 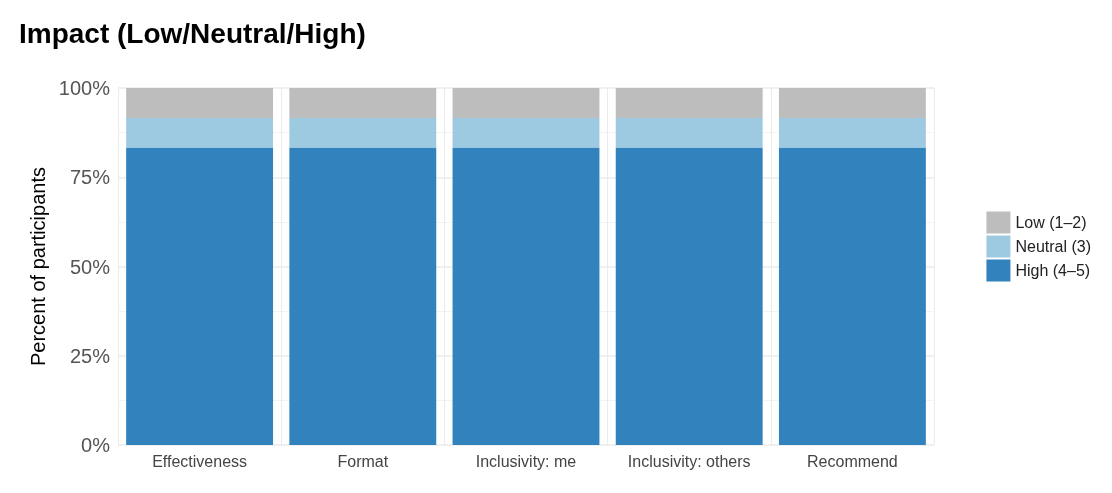 What do you see at coordinates (526, 461) in the screenshot?
I see `x-tick-label: Inclusivity: me` at bounding box center [526, 461].